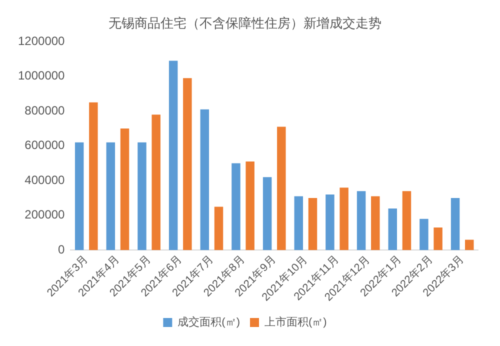 The image size is (500, 346). Describe the element at coordinates (245, 22) in the screenshot. I see `chart-title: 无锡商品住宅（不含保障性住房）新增成交走势` at that location.